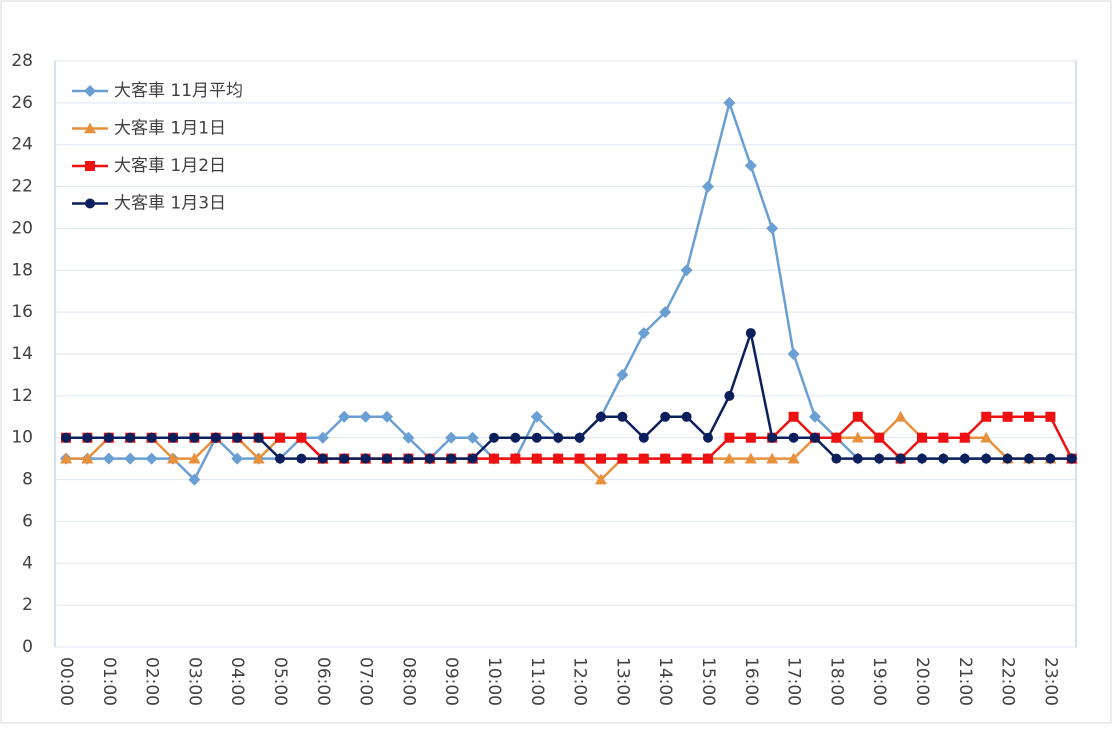 Image resolution: width=1114 pixels, height=729 pixels. Describe the element at coordinates (22, 103) in the screenshot. I see `y-tick-label: 26` at that location.